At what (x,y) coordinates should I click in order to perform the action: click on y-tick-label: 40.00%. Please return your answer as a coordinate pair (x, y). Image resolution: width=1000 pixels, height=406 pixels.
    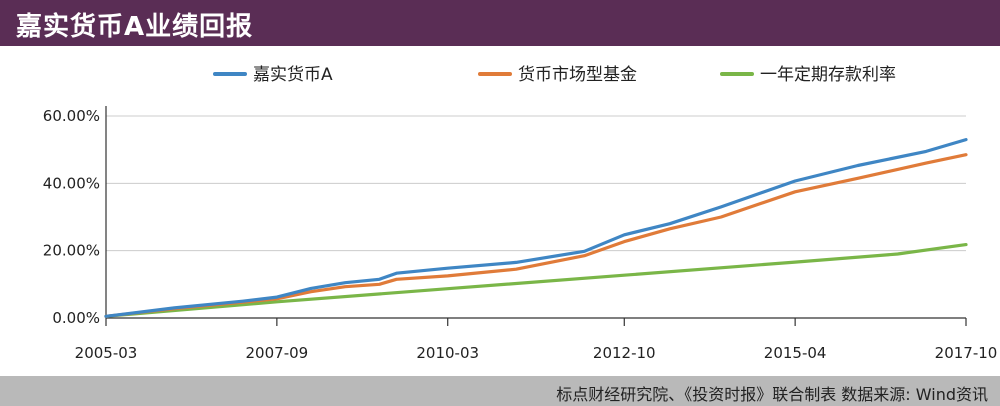
    Looking at the image, I should click on (71, 183).